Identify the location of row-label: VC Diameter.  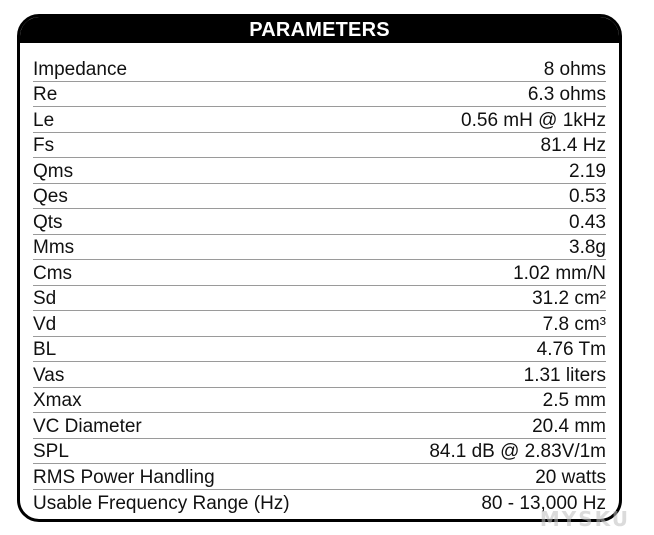
(87, 426).